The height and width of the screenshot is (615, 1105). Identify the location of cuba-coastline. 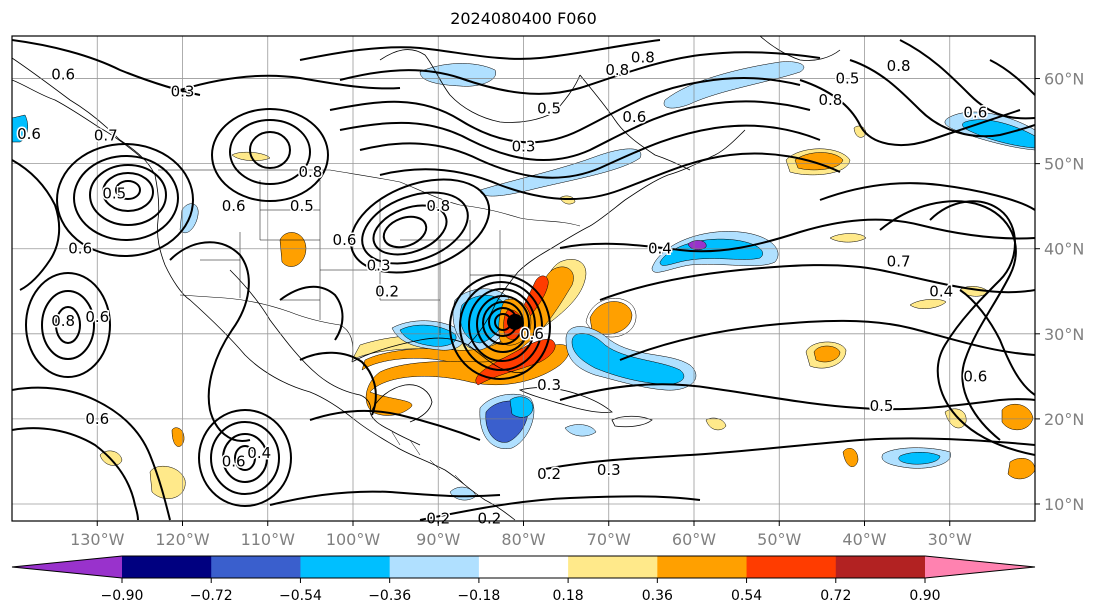
(565, 400).